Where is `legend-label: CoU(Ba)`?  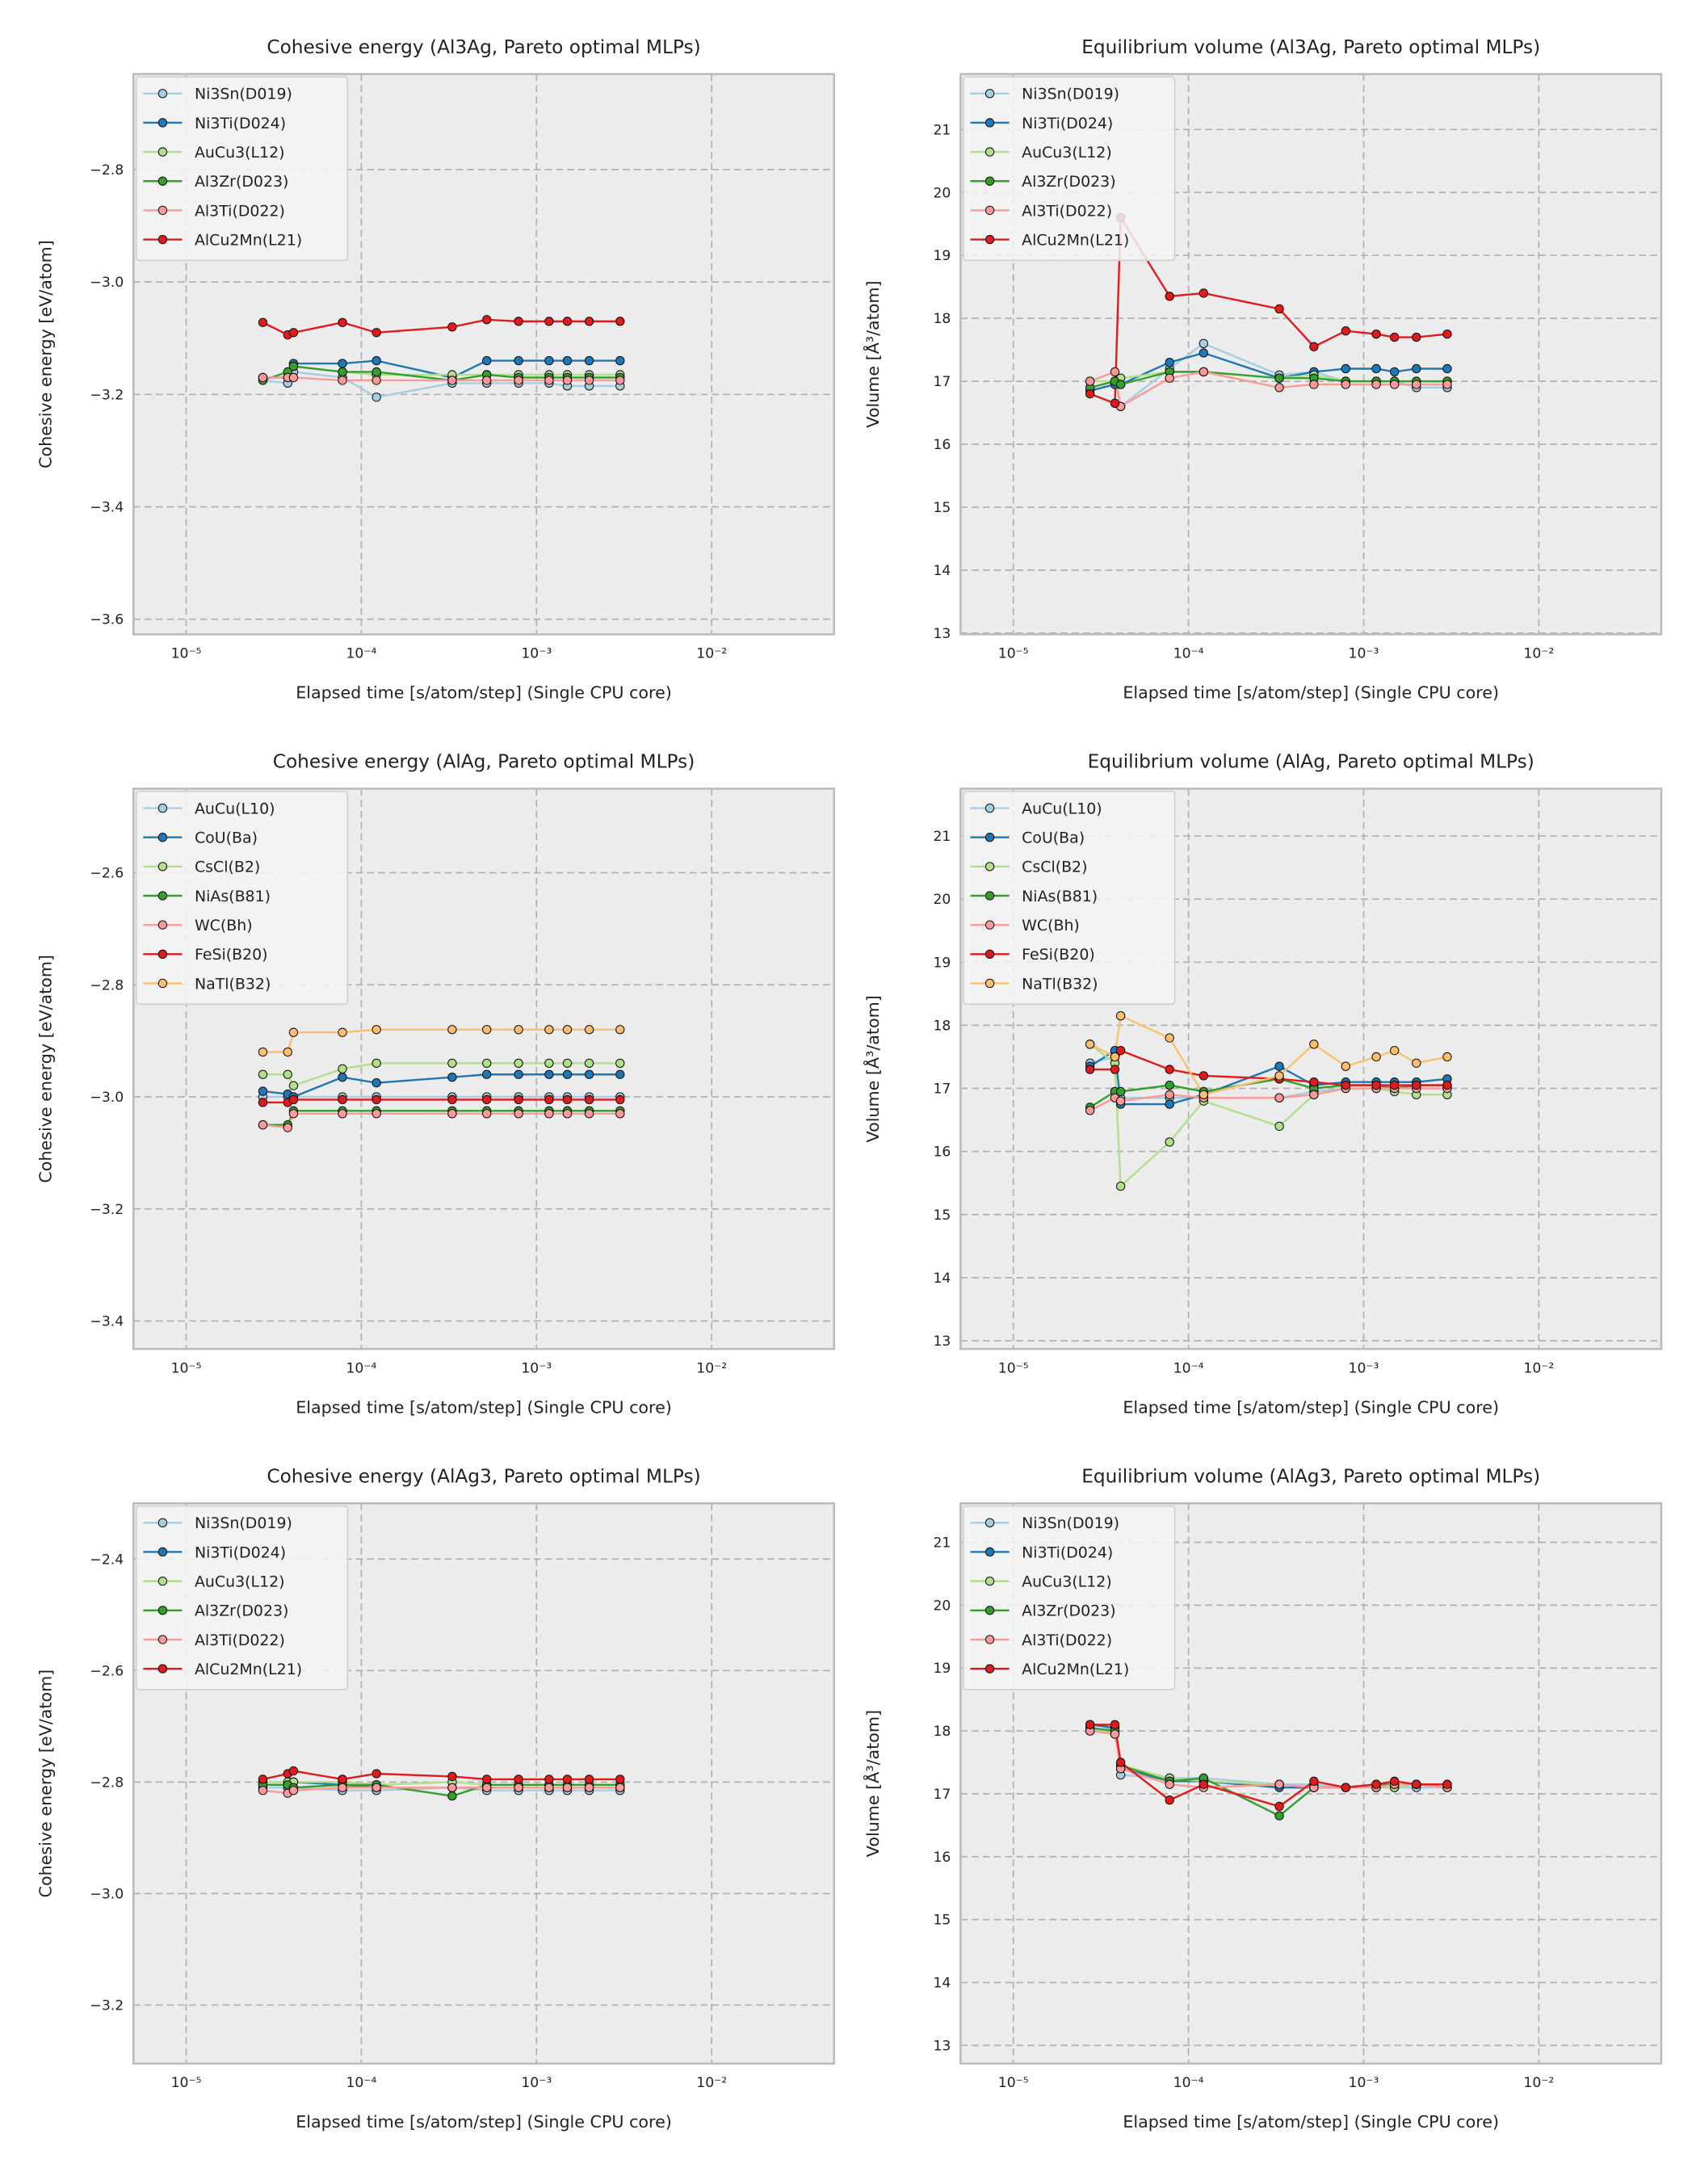
legend-label: CoU(Ba) is located at coordinates (1053, 838).